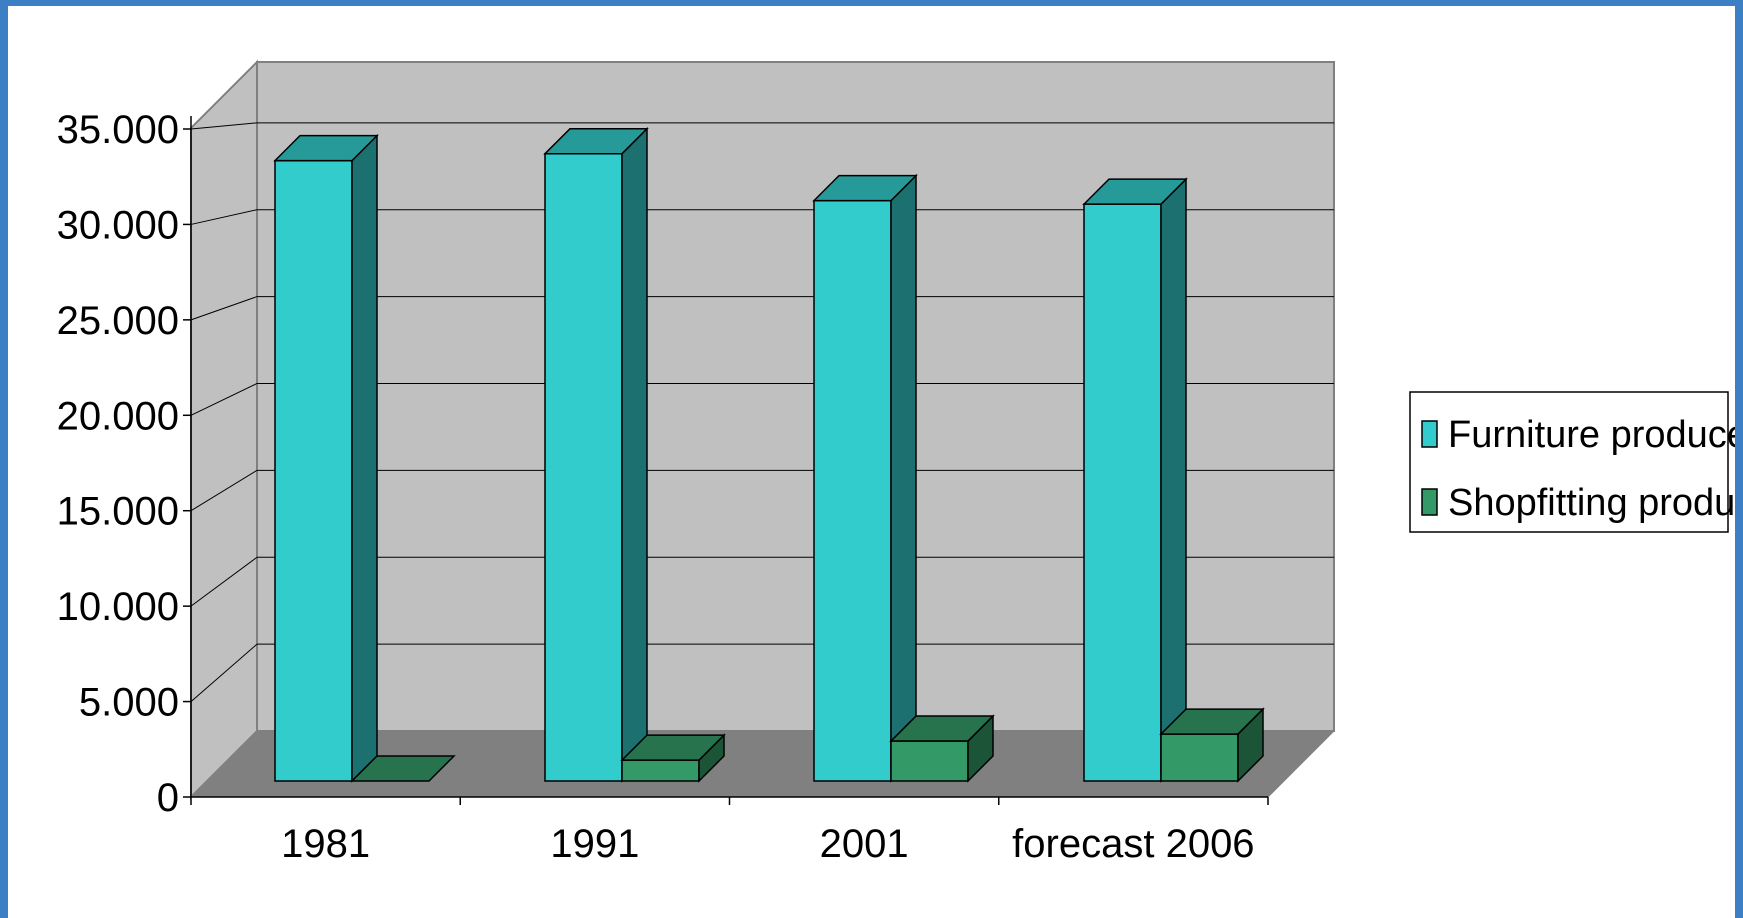 The height and width of the screenshot is (918, 1743). Describe the element at coordinates (864, 844) in the screenshot. I see `x-tick-label: 2001` at that location.